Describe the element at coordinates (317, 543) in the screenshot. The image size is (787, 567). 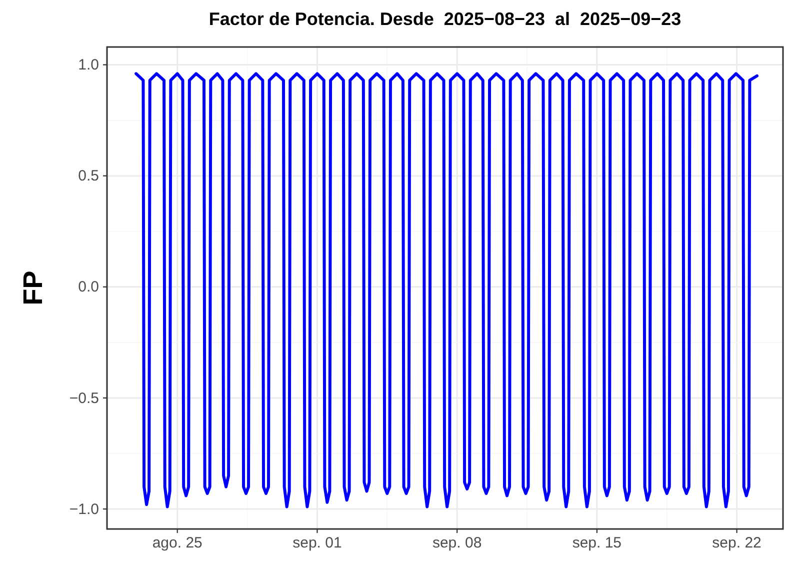
I see `x-tick-label: sep. 01` at that location.